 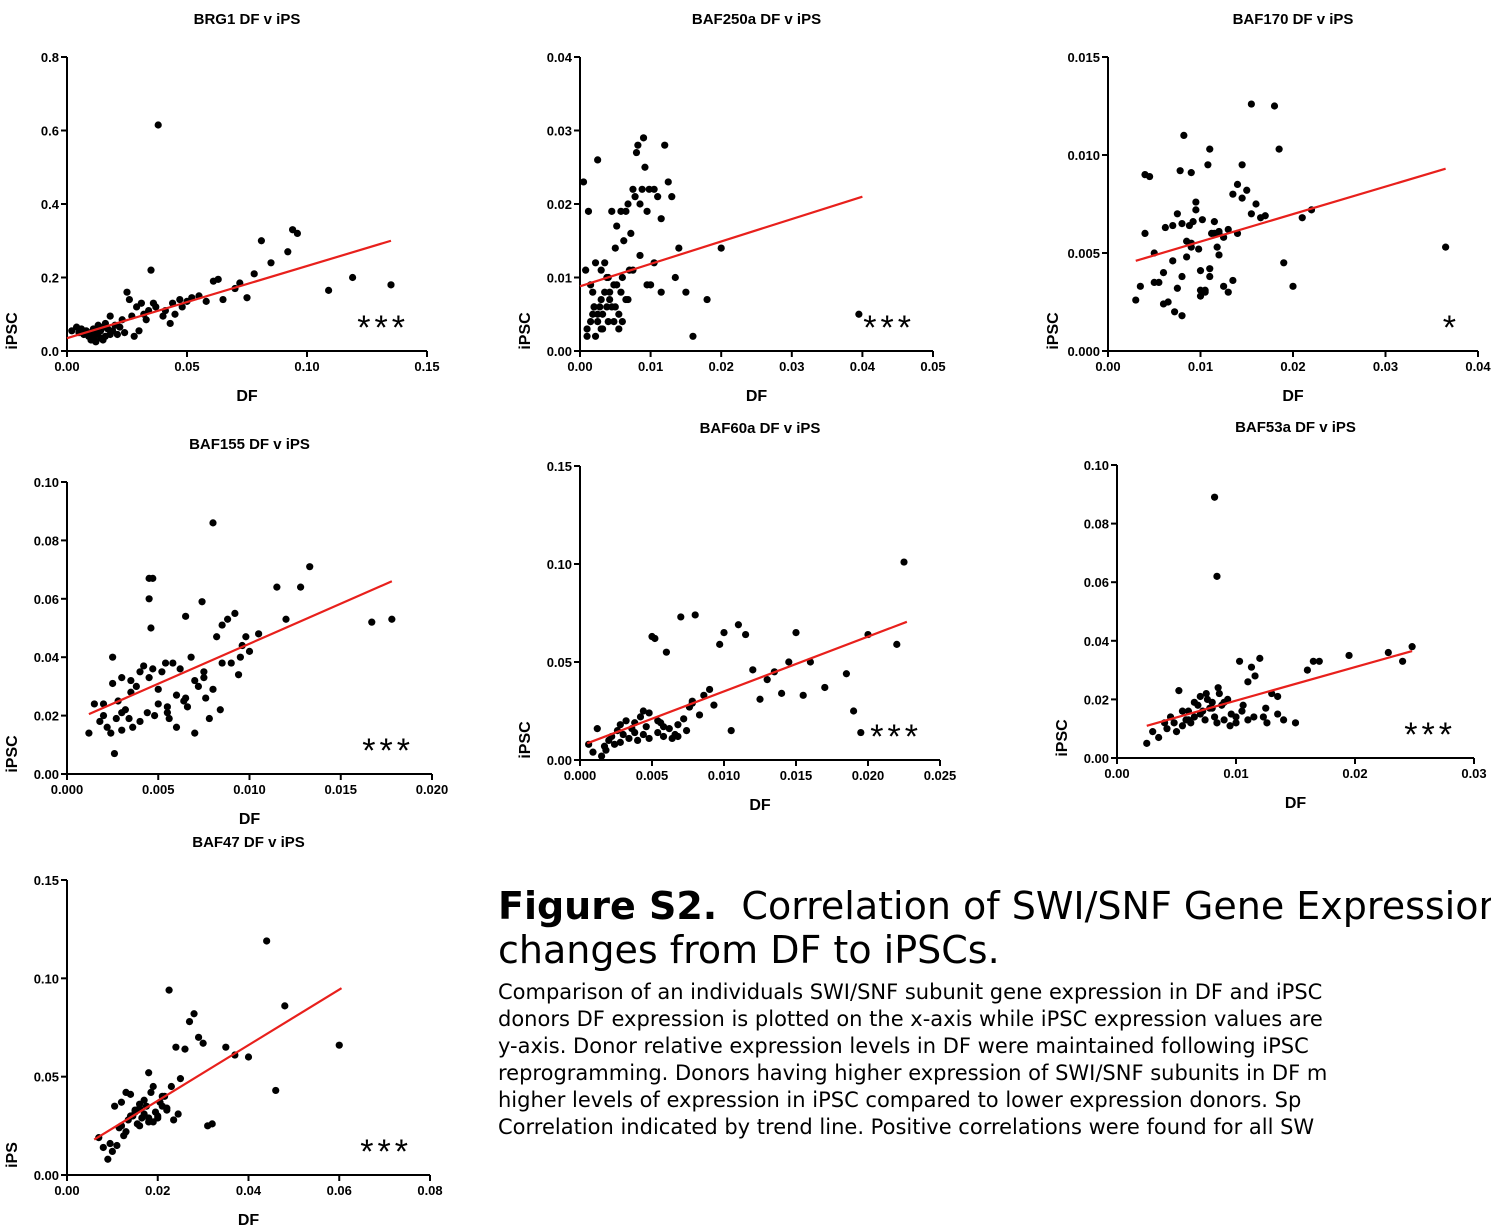 I want to click on x-tick-label: 0.10, so click(x=306, y=366).